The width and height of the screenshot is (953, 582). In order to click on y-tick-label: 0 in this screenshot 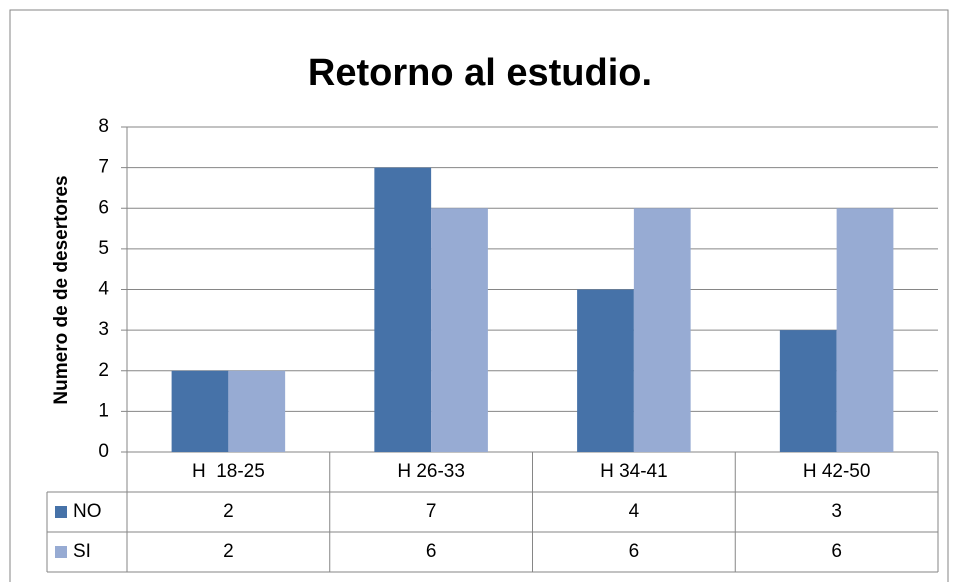, I will do `click(103, 451)`.